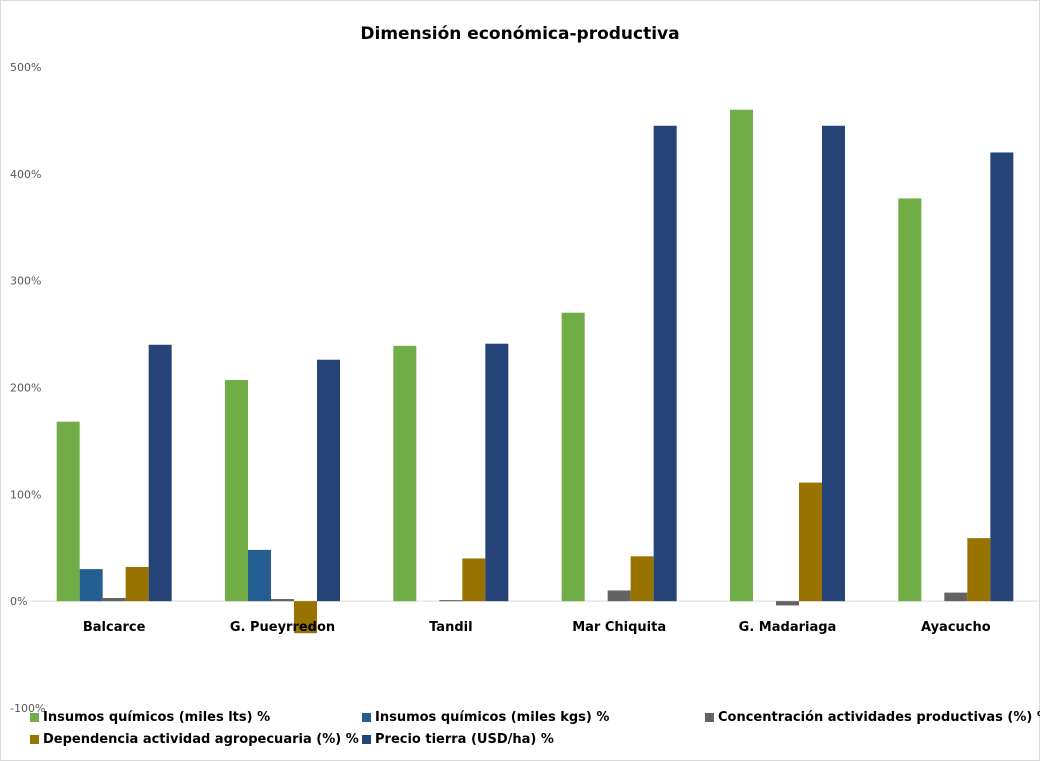 Image resolution: width=1040 pixels, height=761 pixels. I want to click on legend-label: Insumos químicos (miles kgs) %, so click(492, 717).